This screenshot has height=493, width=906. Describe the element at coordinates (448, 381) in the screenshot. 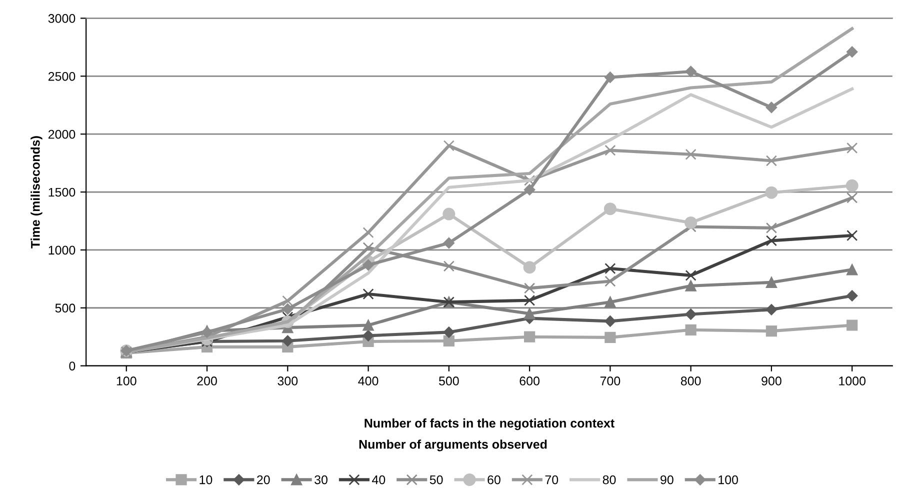

I see `x-tick-label: 500` at that location.